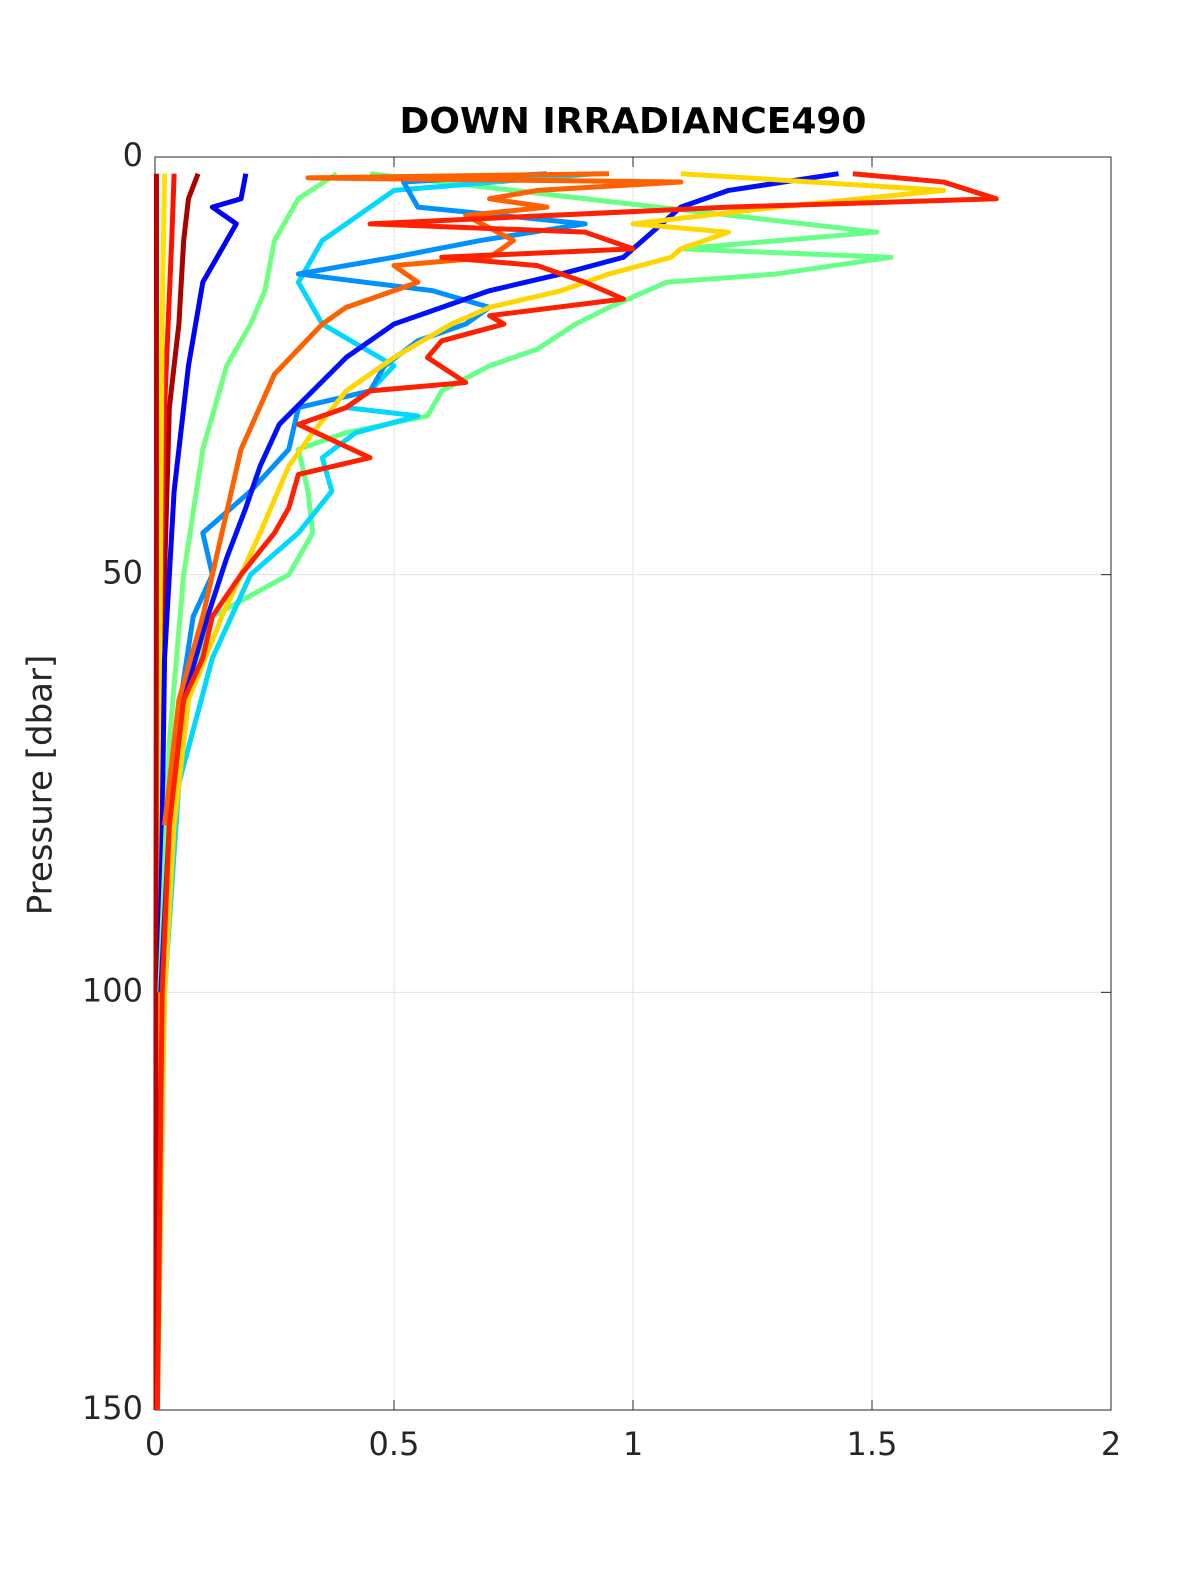 The image size is (1200, 1579). I want to click on x-tick-label: 0.5, so click(394, 1444).